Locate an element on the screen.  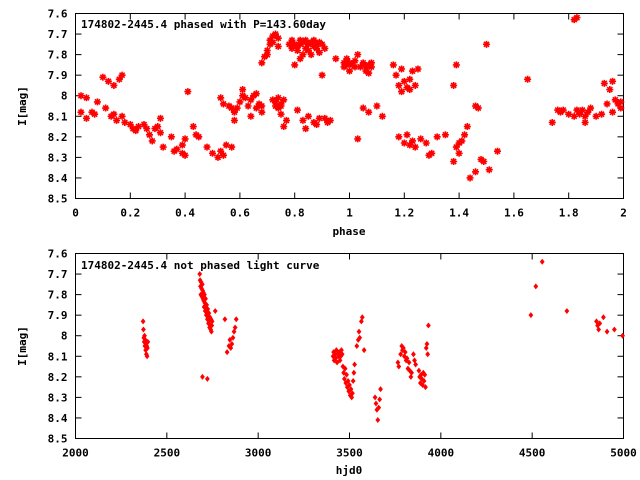
x-tick-label: 0.6 is located at coordinates (240, 213).